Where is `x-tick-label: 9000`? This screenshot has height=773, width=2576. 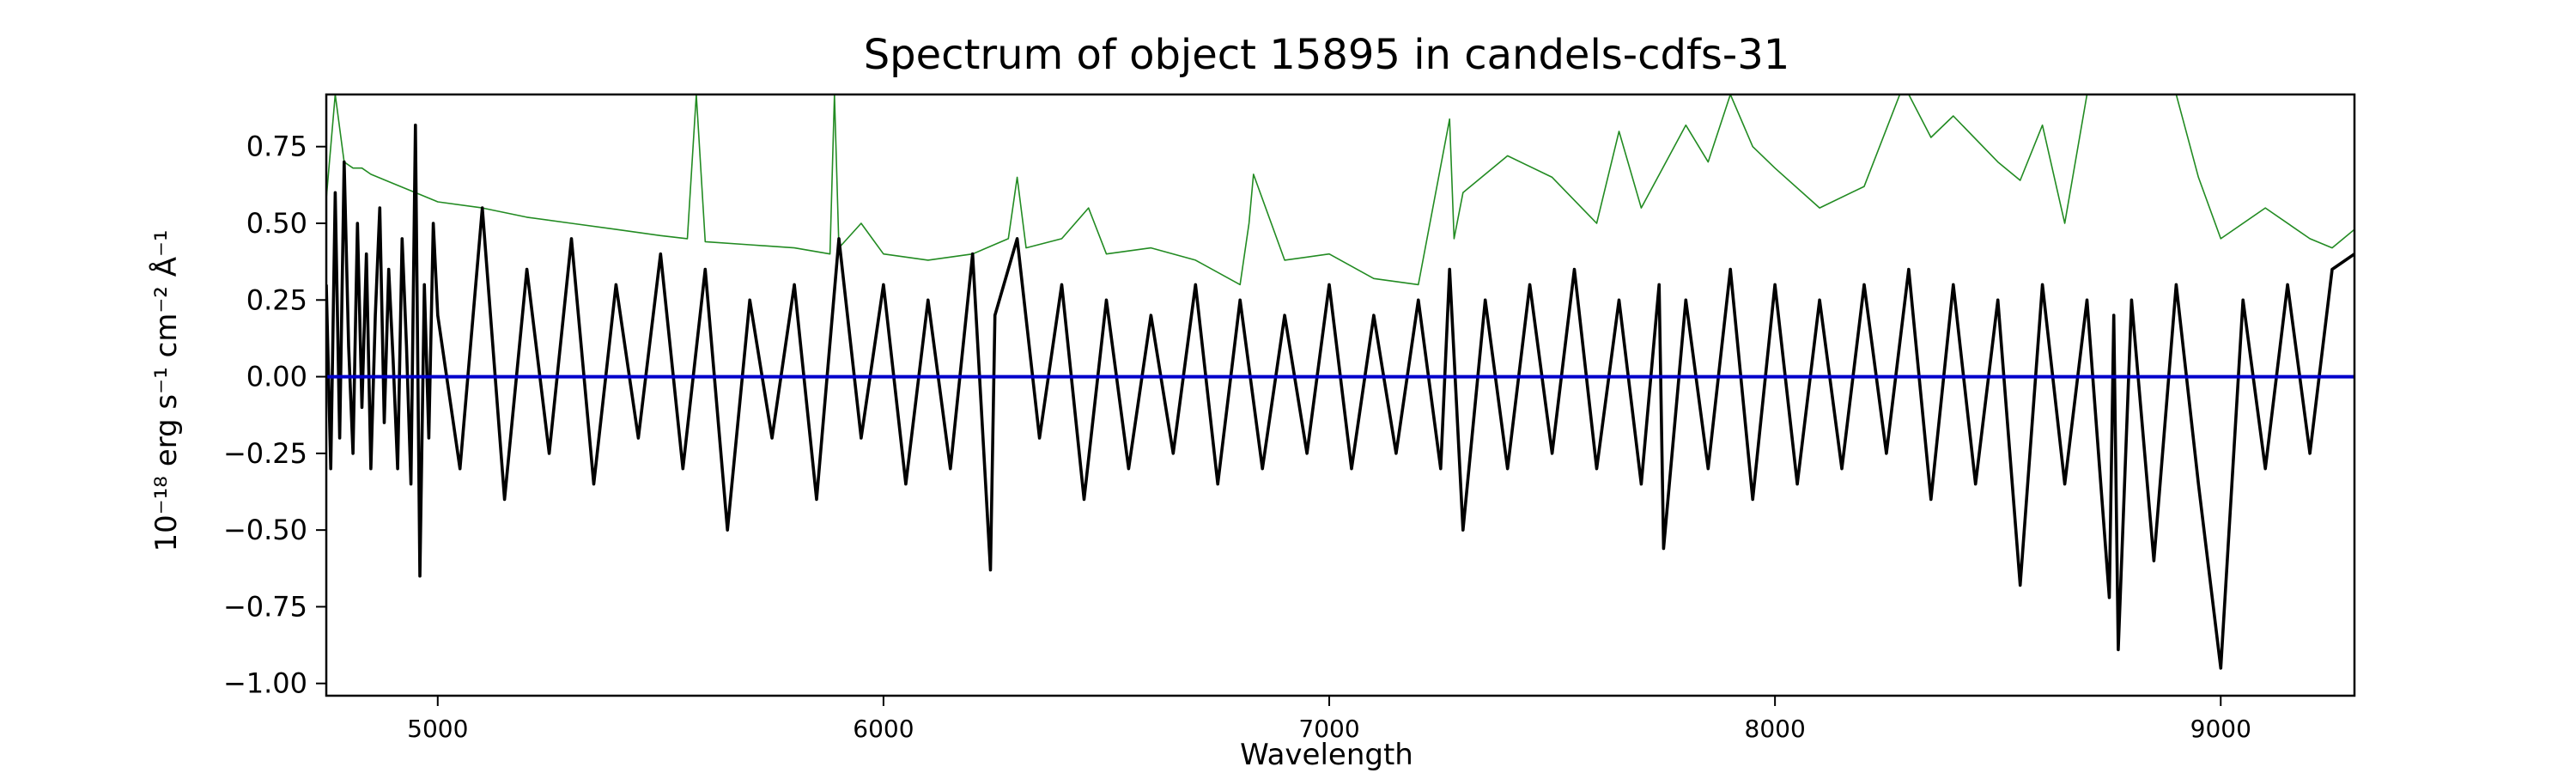 x-tick-label: 9000 is located at coordinates (2221, 729).